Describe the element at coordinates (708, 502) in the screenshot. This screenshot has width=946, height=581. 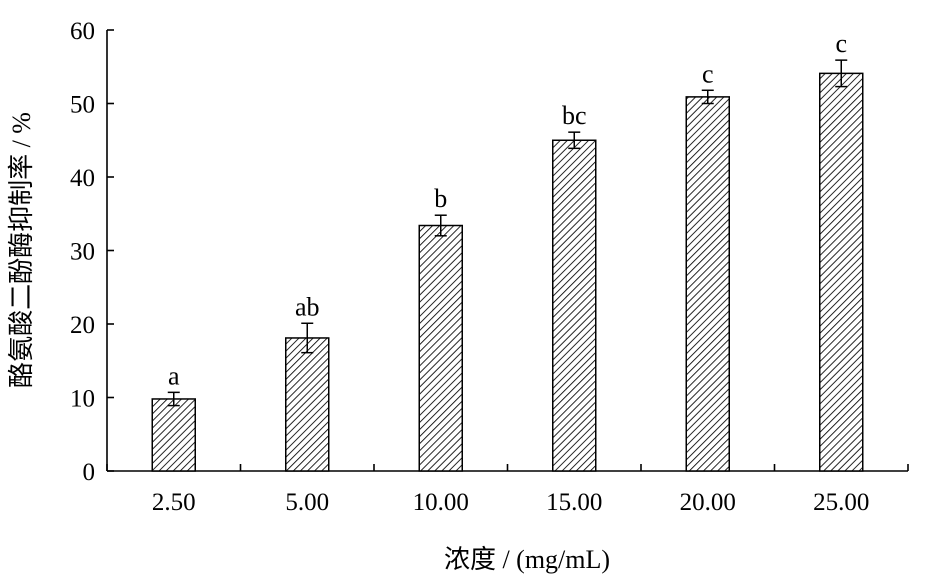
I see `x-tick-label: 20.00` at that location.